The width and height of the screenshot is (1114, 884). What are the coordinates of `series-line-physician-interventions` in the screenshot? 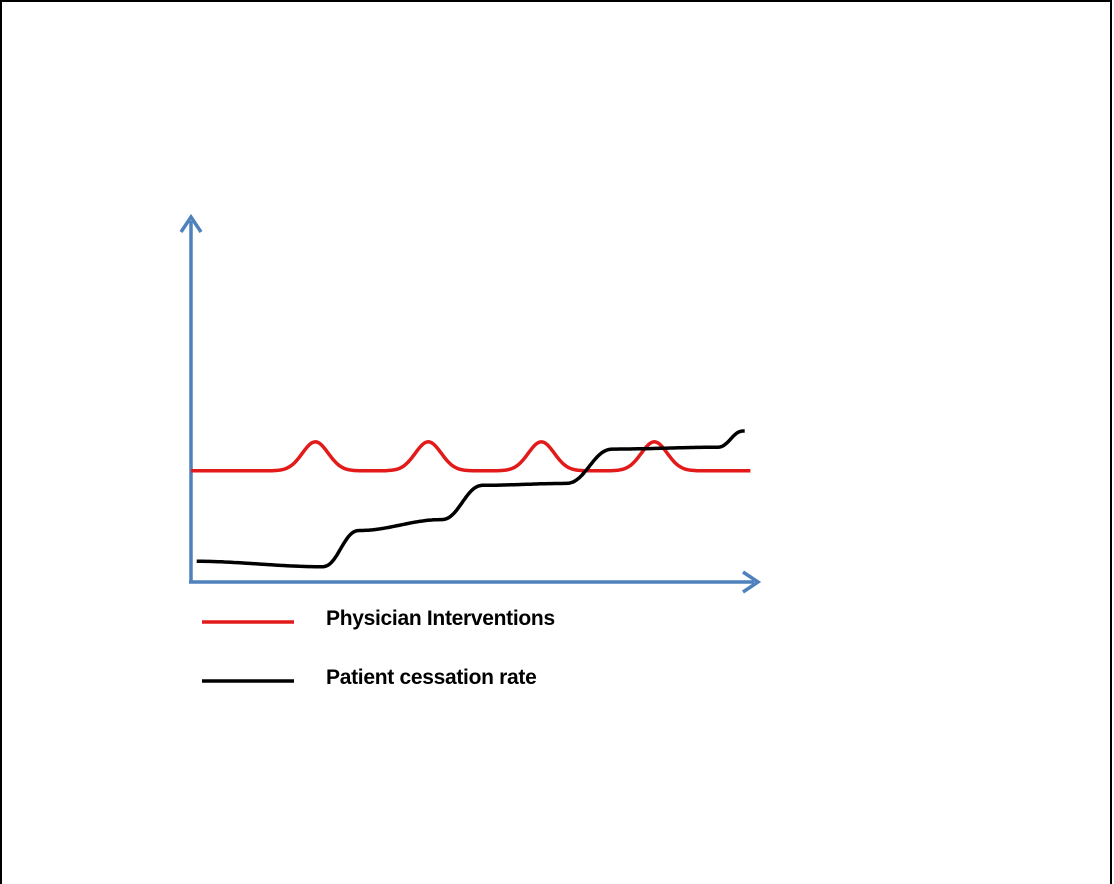 It's located at (470, 456).